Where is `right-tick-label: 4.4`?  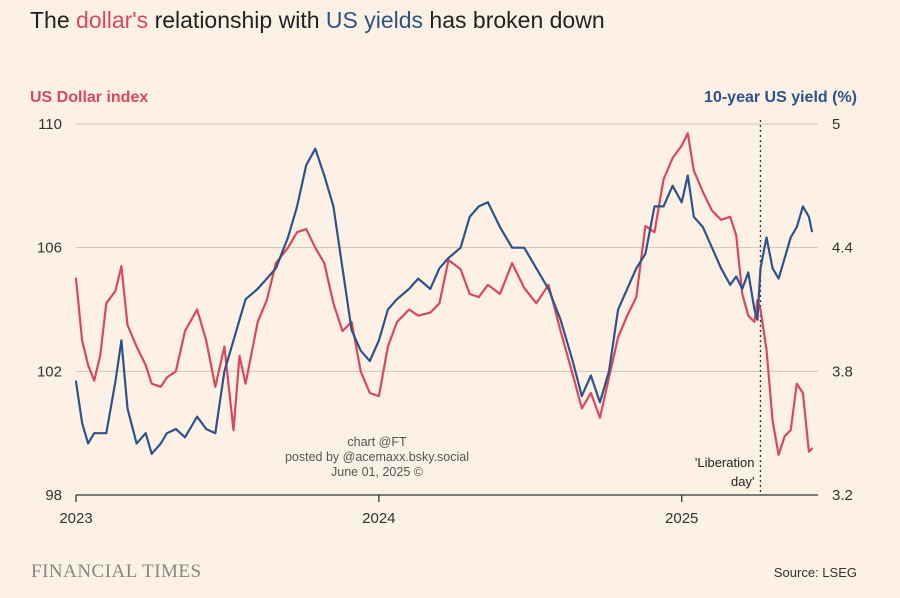
right-tick-label: 4.4 is located at coordinates (842, 248).